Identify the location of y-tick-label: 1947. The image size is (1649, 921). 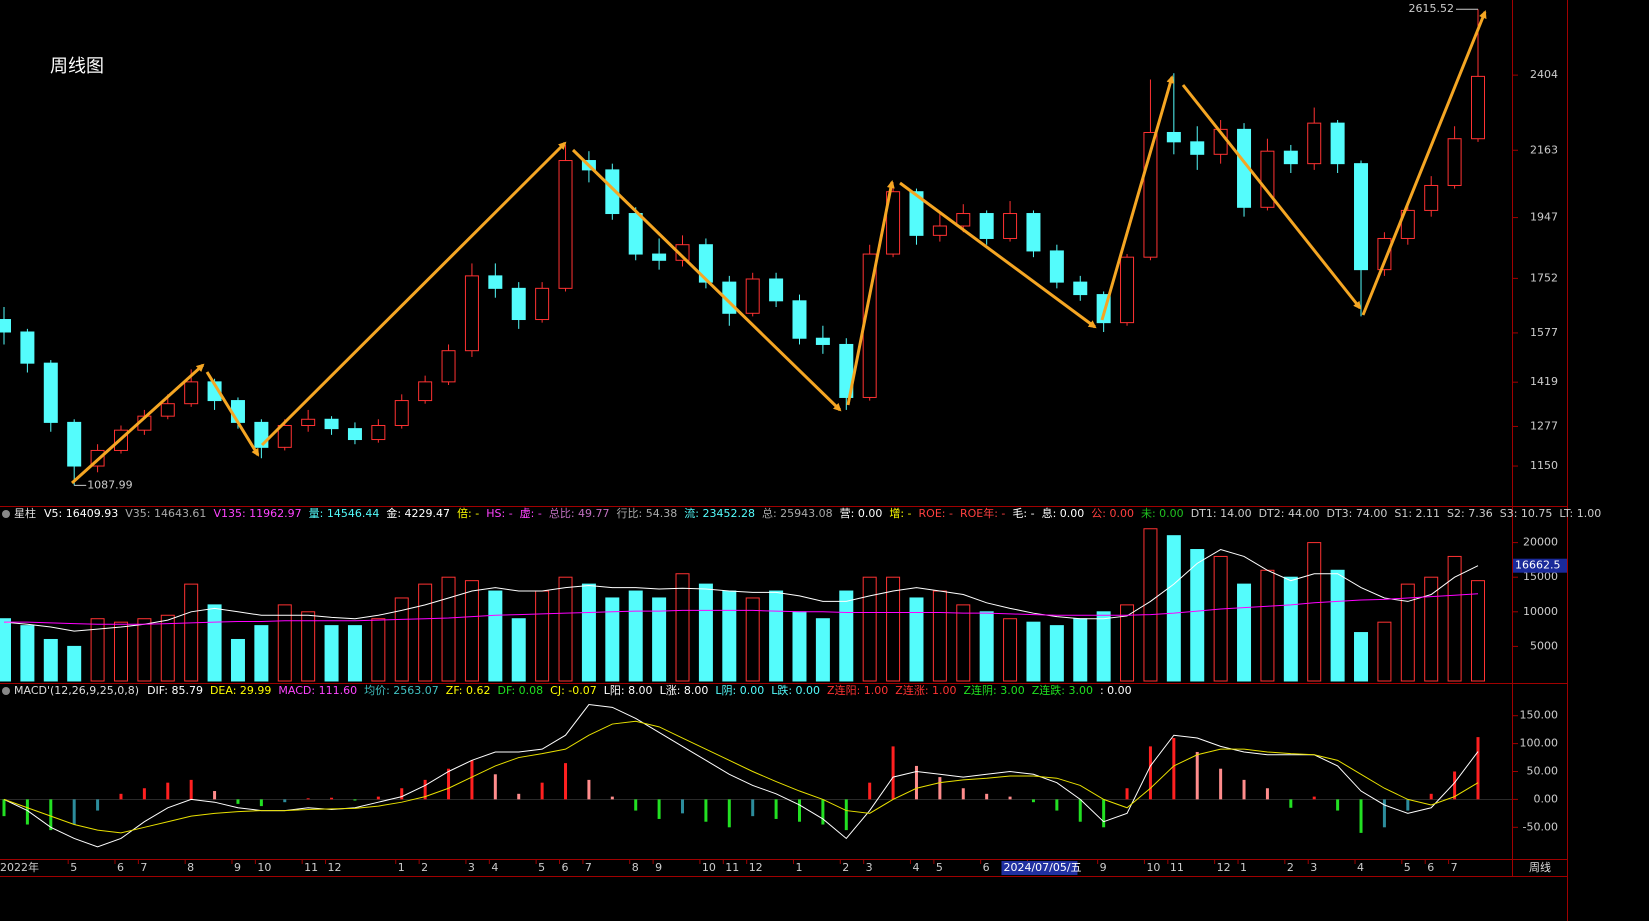
(1544, 217).